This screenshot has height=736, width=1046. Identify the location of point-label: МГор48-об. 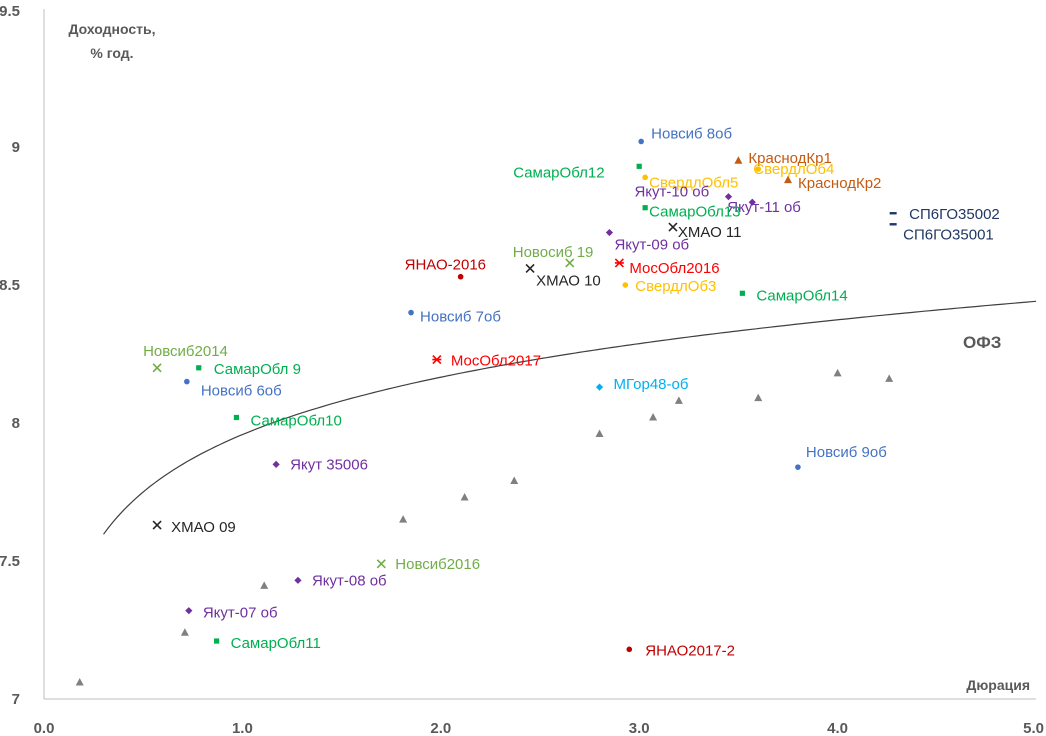
(651, 384).